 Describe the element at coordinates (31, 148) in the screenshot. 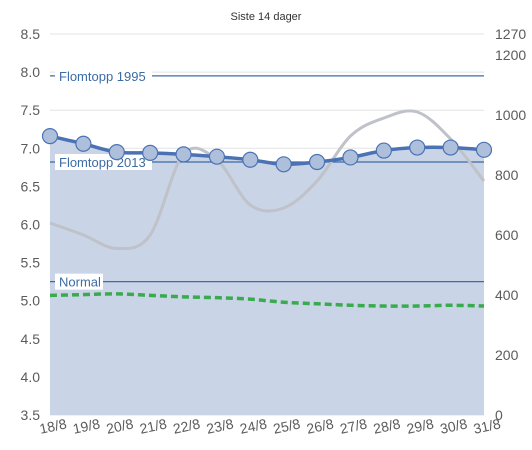

I see `y-left-tick-label: 7.0` at that location.